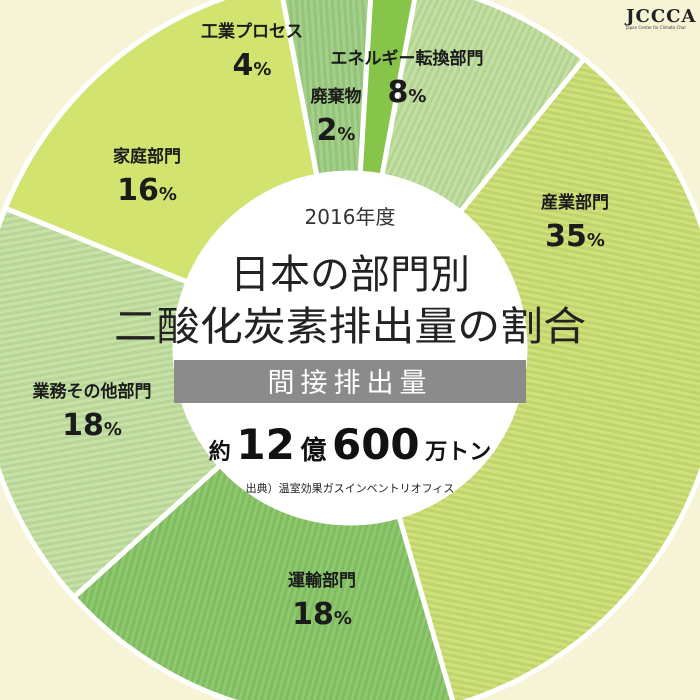 This screenshot has height=700, width=700. Describe the element at coordinates (265, 444) in the screenshot. I see `total-number1: 12` at that location.